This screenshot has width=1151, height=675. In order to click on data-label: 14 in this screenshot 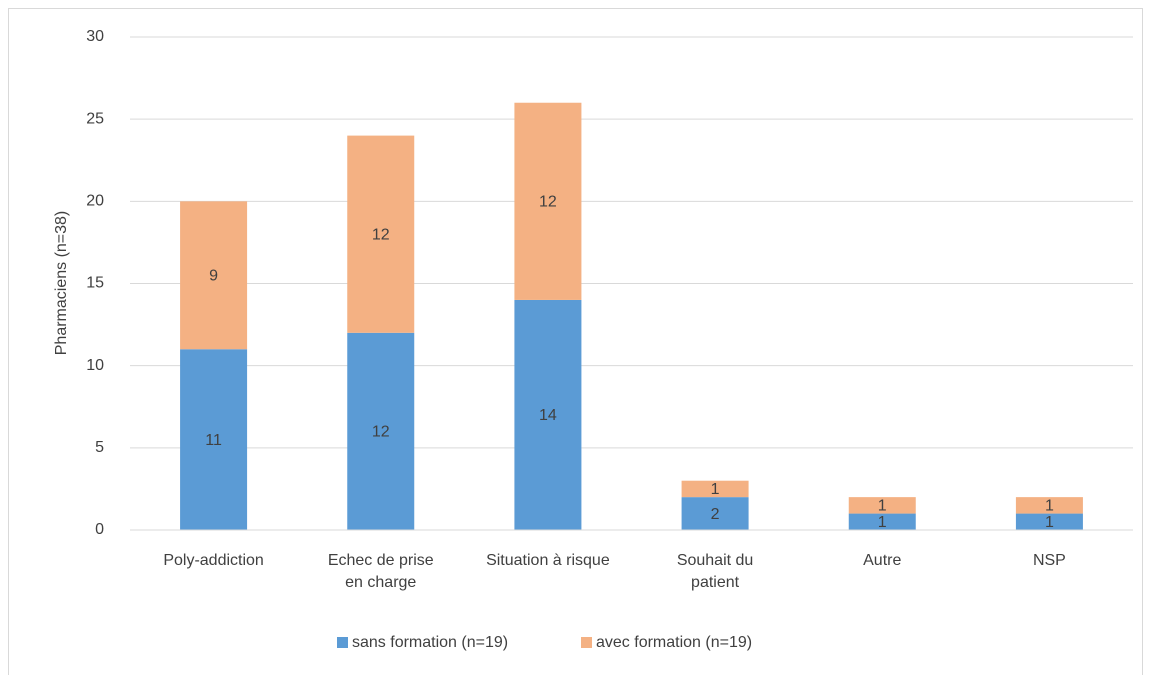, I will do `click(548, 415)`.